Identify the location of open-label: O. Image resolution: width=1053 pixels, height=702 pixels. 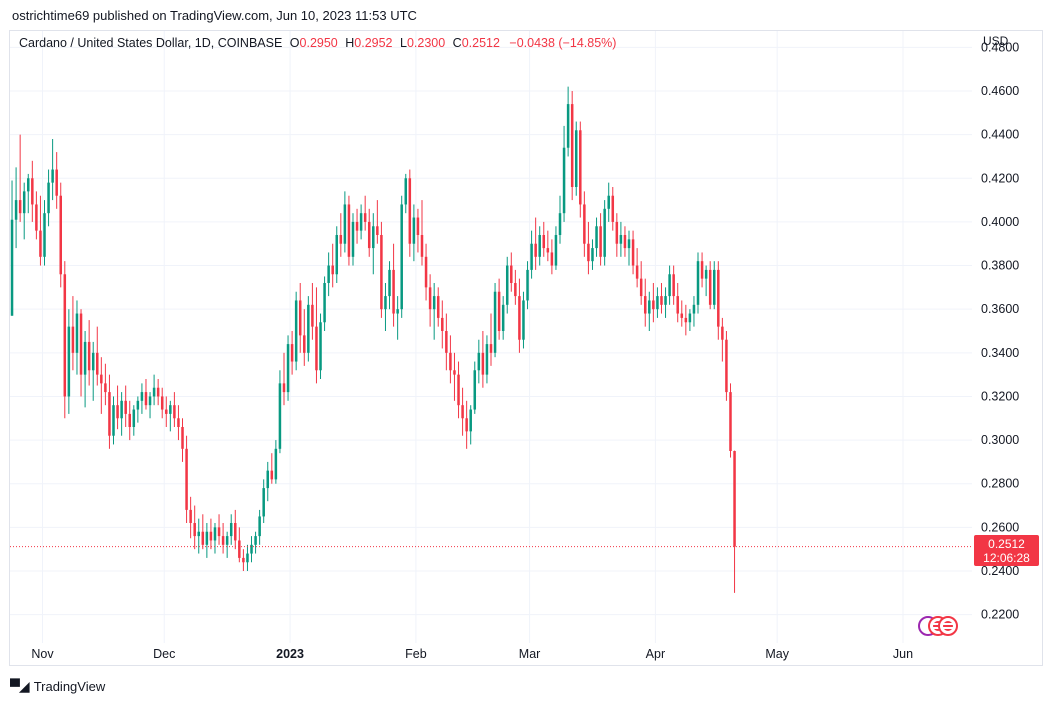
(294, 43).